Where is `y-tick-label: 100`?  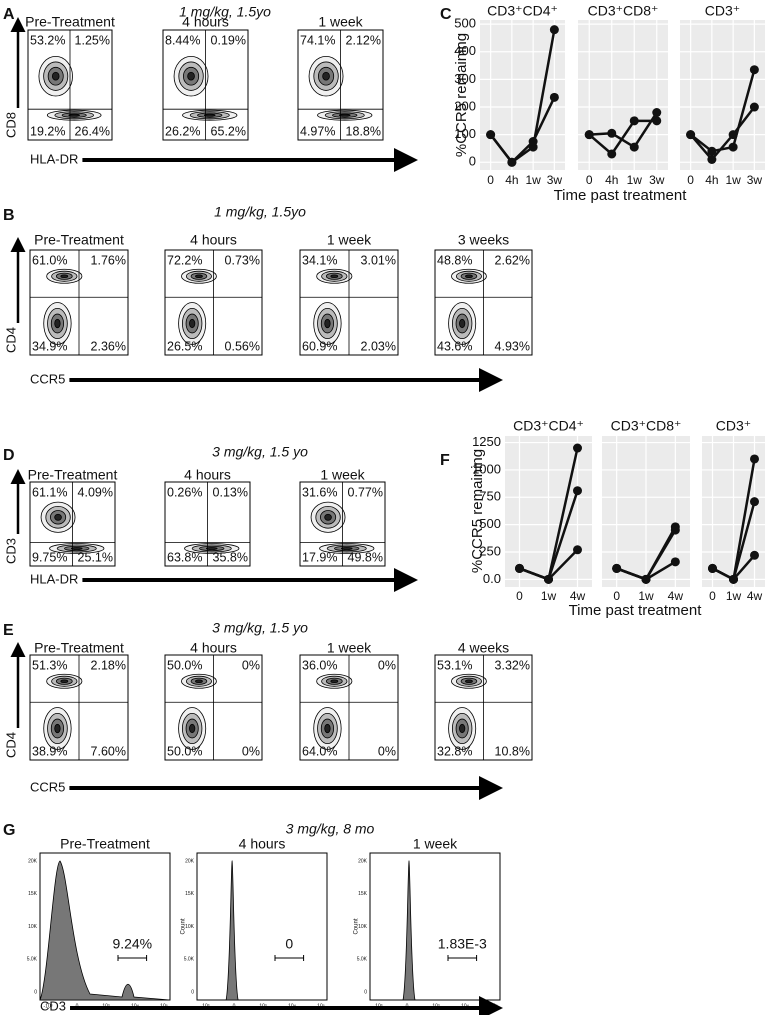
y-tick-label: 100 is located at coordinates (465, 133).